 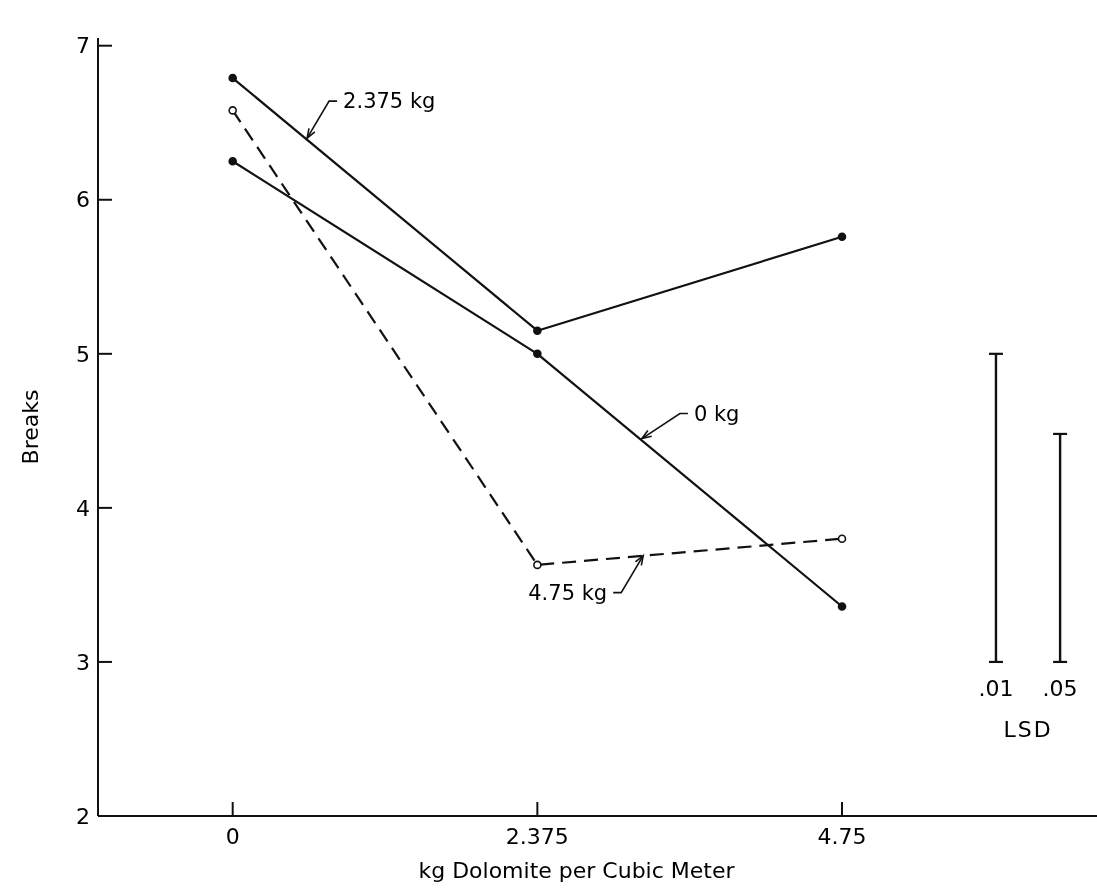 I want to click on x-tick-label: 0, so click(x=232, y=836).